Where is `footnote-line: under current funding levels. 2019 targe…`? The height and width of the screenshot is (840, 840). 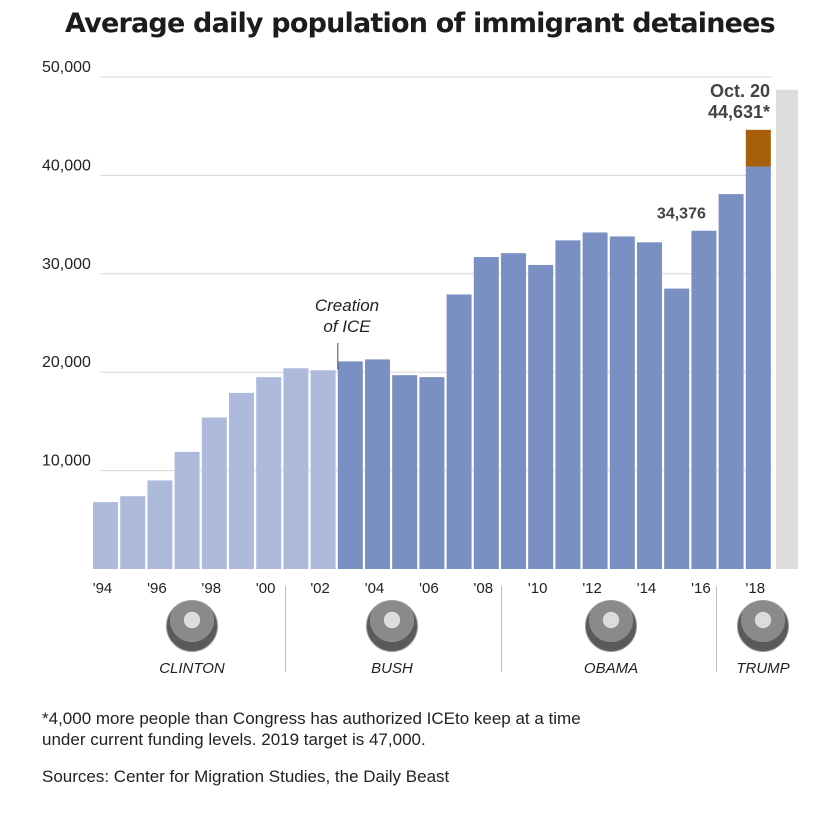
footnote-line: under current funding levels. 2019 targe… is located at coordinates (234, 739).